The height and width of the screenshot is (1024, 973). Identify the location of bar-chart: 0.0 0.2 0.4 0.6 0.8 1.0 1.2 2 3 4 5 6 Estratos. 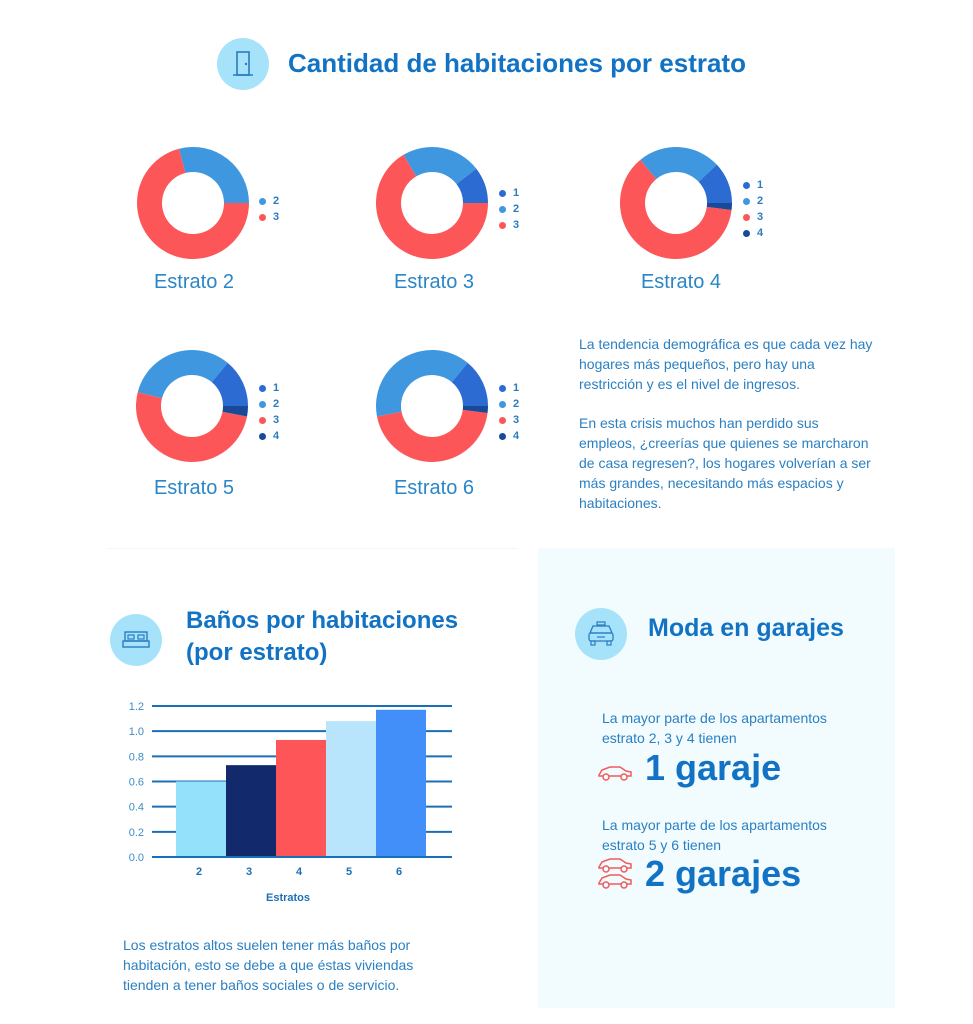
(290, 802).